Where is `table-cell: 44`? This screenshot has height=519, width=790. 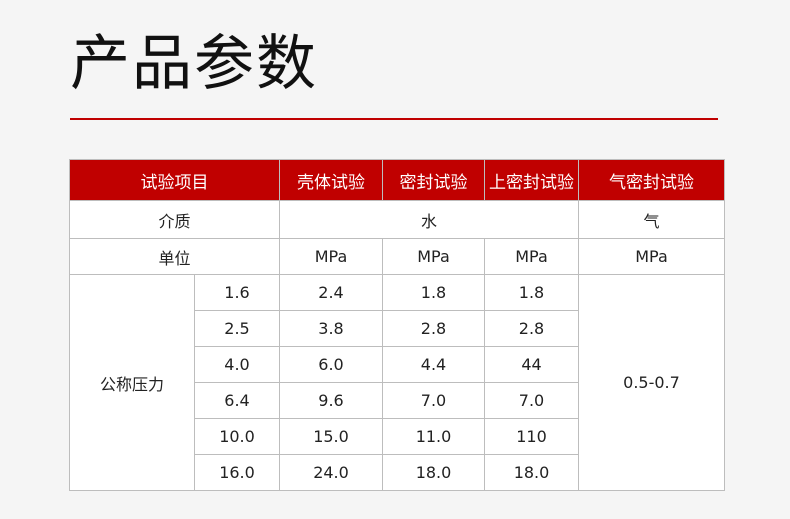 table-cell: 44 is located at coordinates (531, 364).